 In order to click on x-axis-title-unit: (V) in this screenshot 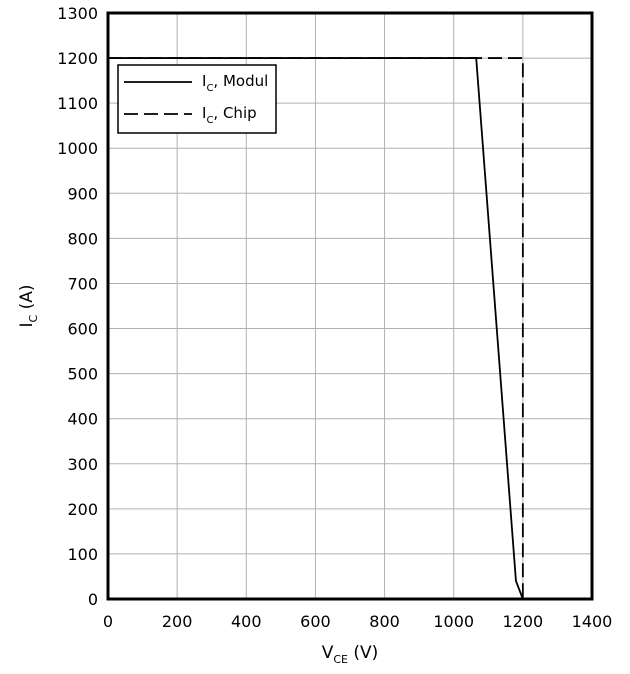, I will do `click(363, 653)`.